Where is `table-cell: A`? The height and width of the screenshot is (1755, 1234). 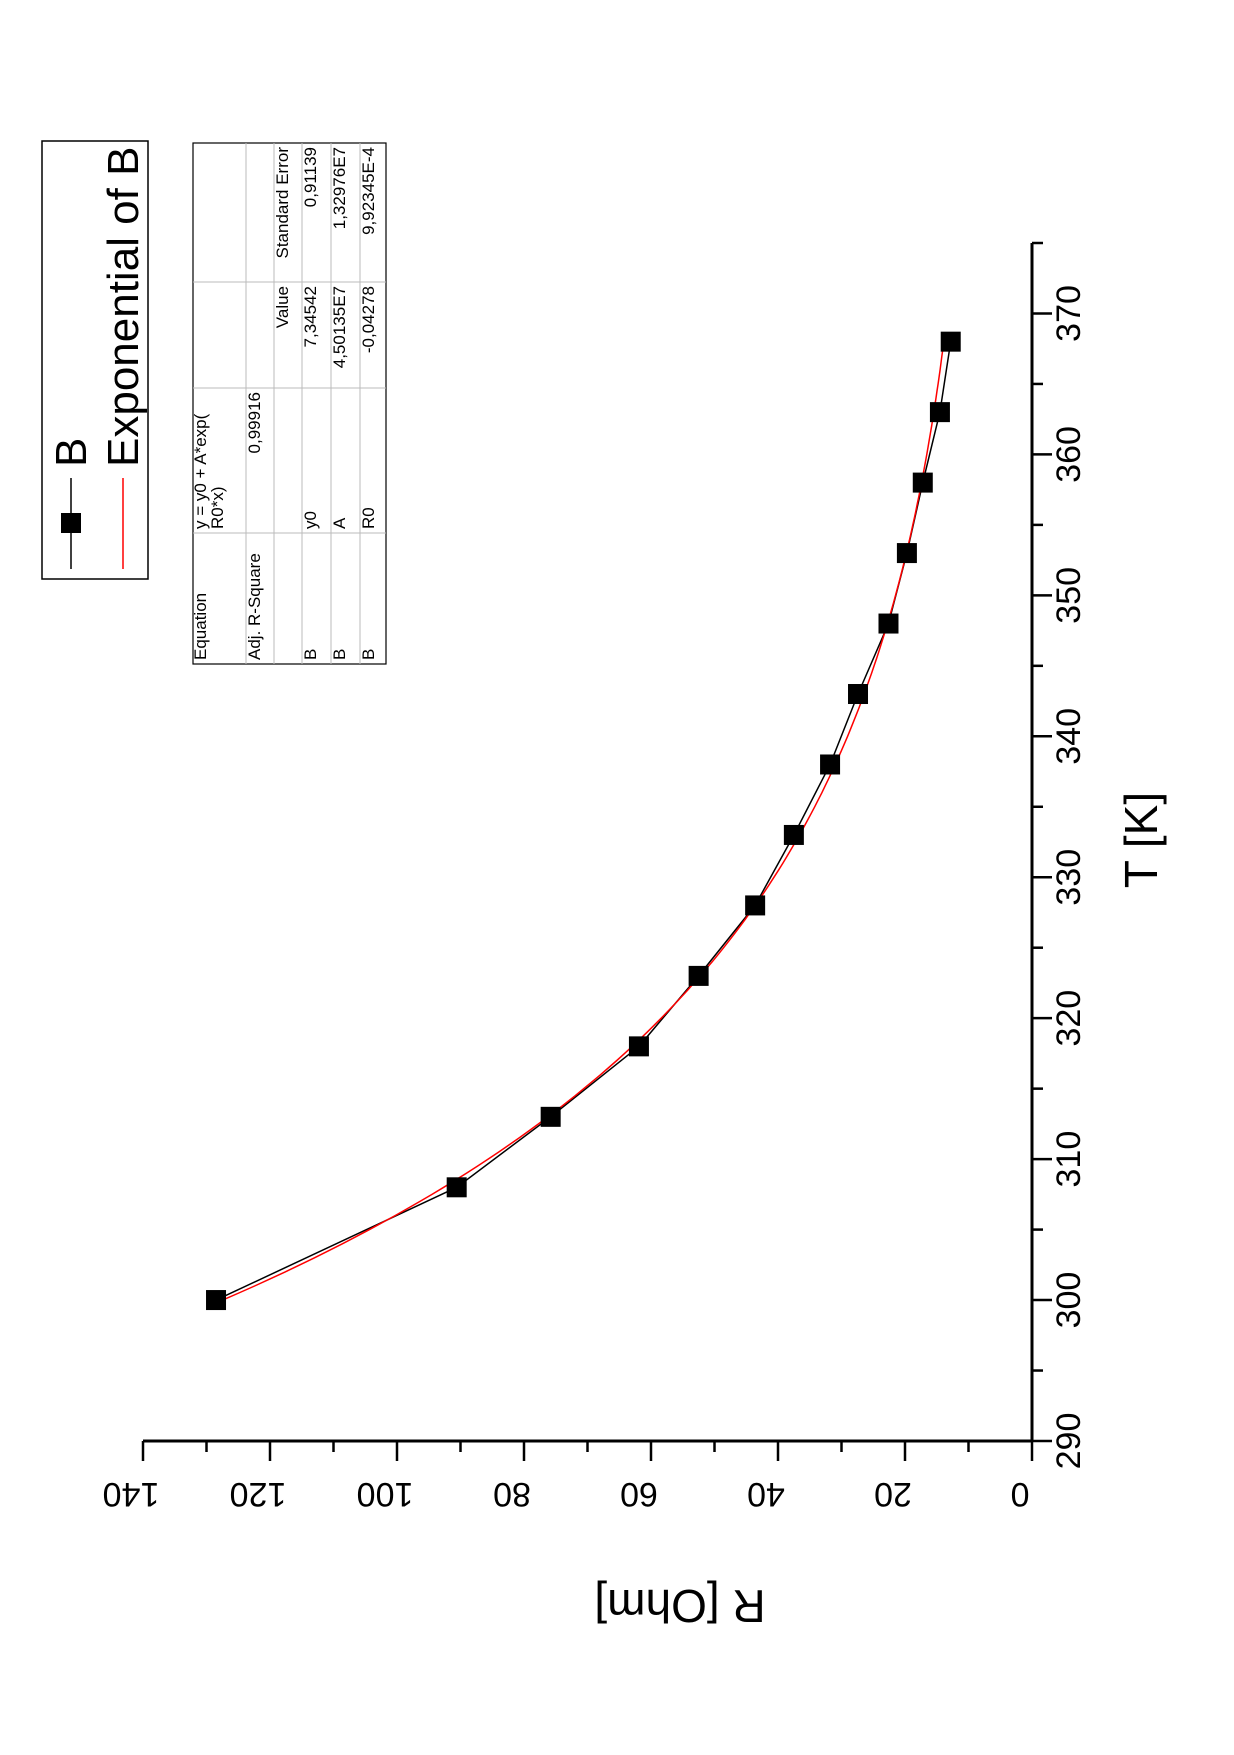
table-cell: A is located at coordinates (339, 523).